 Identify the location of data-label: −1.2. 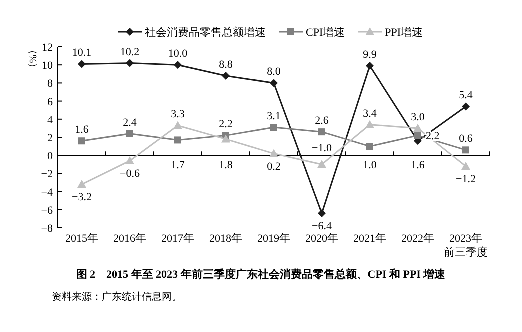
(466, 179).